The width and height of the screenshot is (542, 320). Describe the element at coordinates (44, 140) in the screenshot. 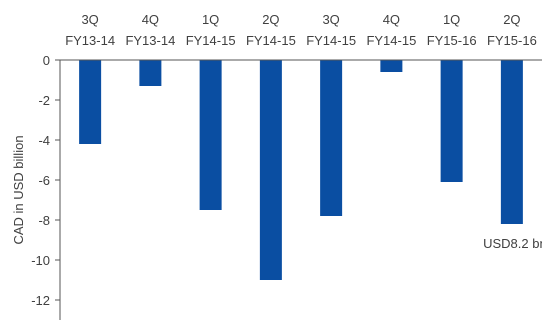

I see `y-tick-label-2: -4` at that location.